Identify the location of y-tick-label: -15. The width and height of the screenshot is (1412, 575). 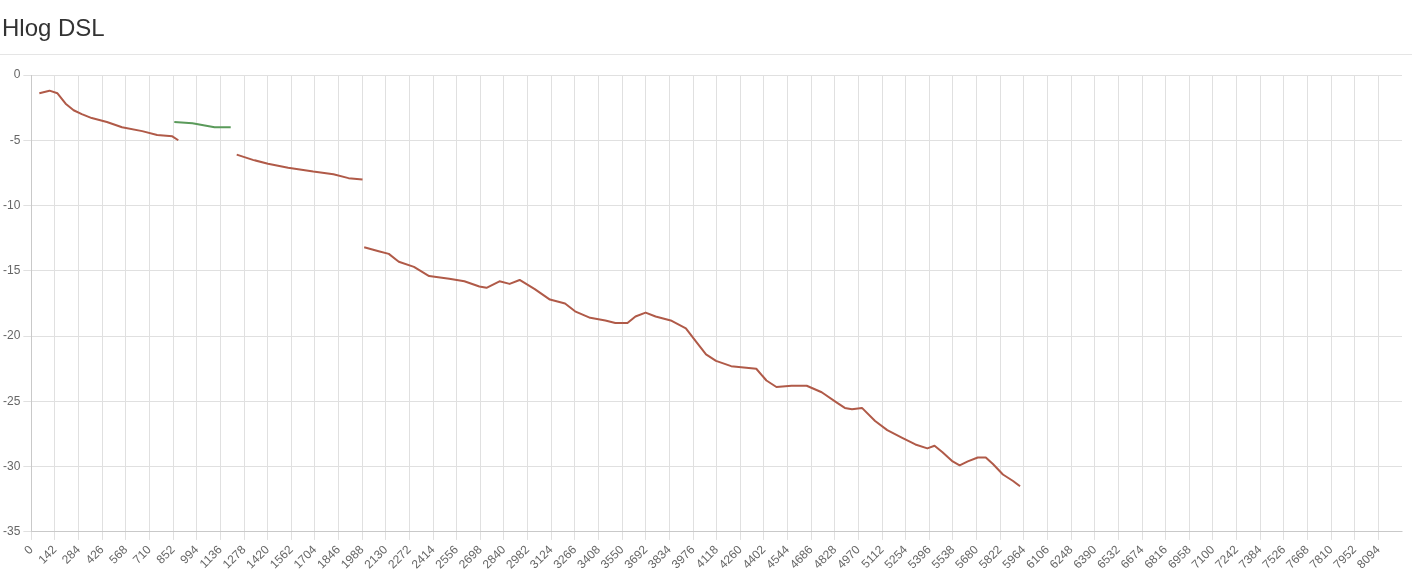
(12, 270).